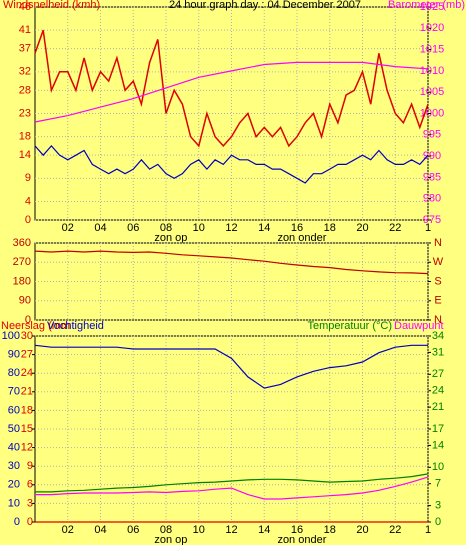  I want to click on y2-tick-label: E, so click(437, 301).